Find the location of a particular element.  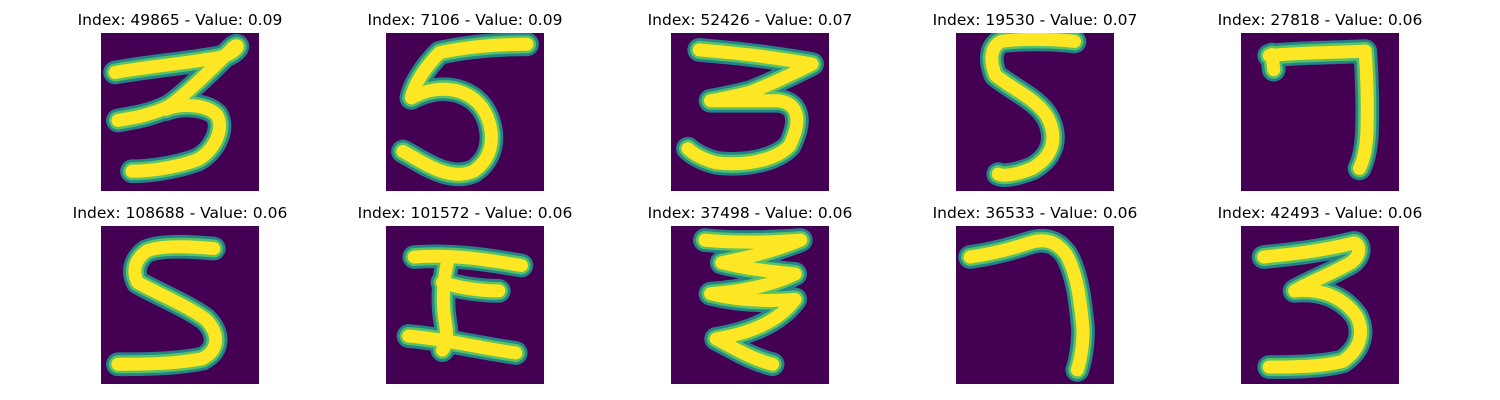

panel-title: Index: 36533 - Value: 0.06 is located at coordinates (1035, 213).